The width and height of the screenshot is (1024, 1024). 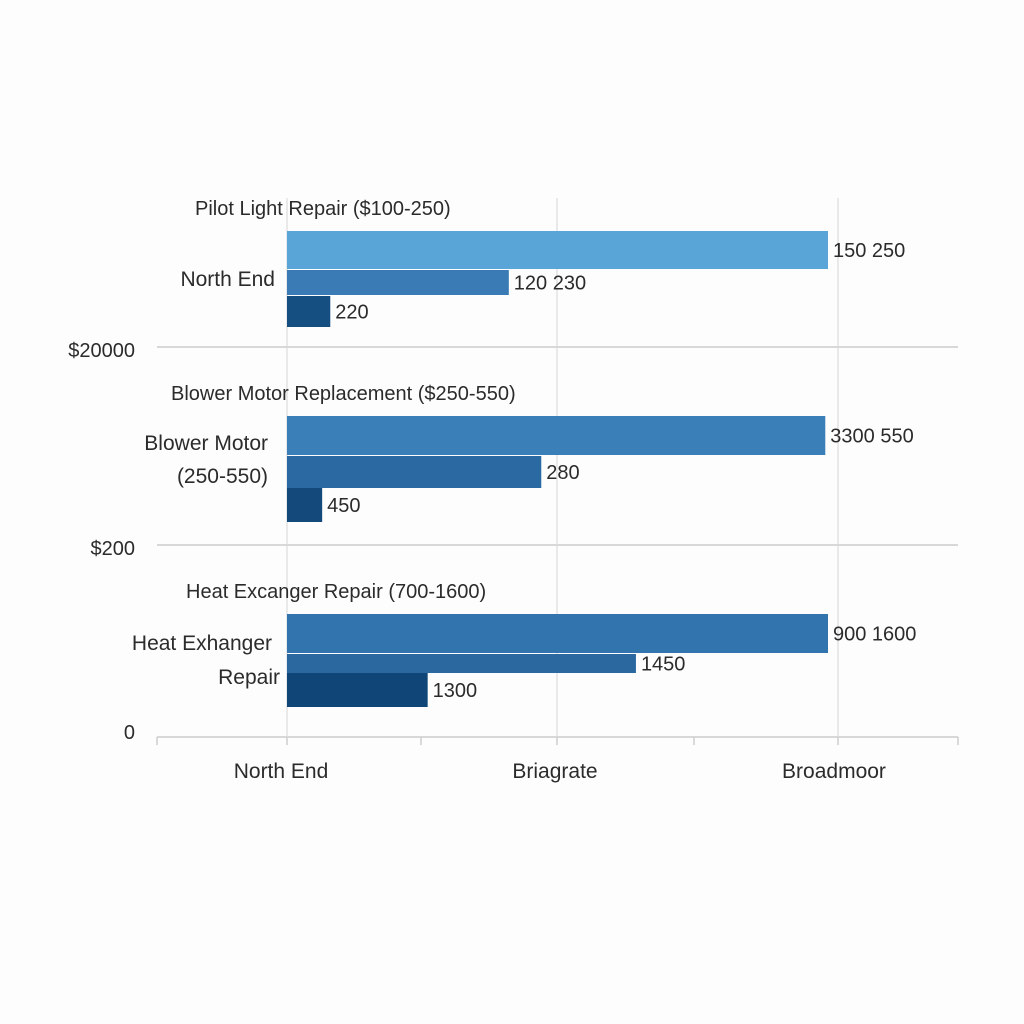 I want to click on x-tick-label: Briagrate, so click(x=554, y=771).